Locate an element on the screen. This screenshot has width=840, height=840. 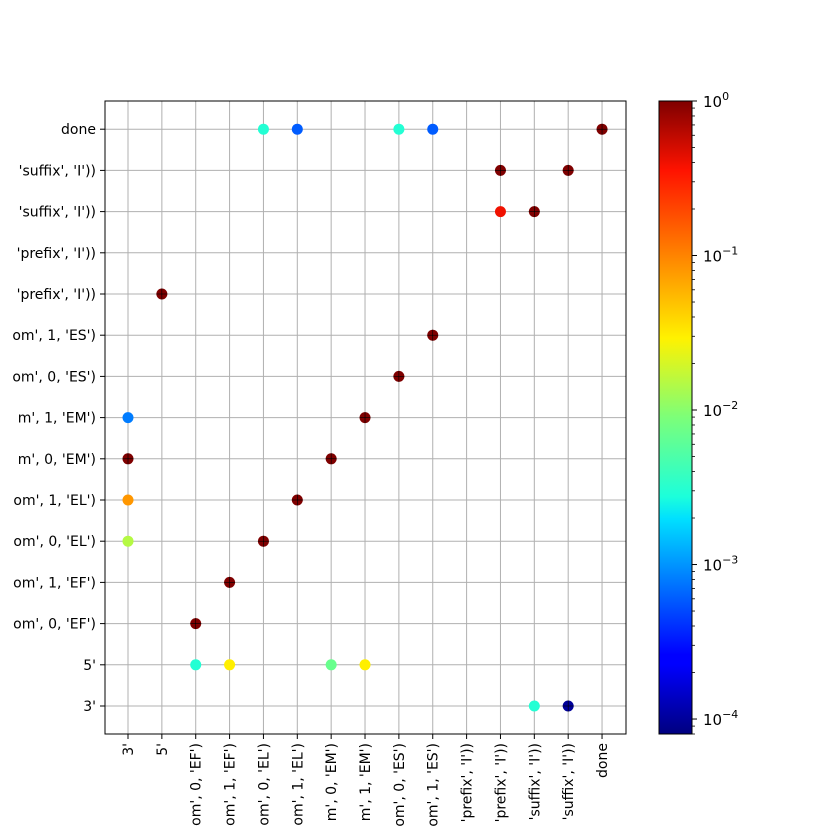
x-tick-label: om', 0, 'EF') is located at coordinates (197, 784).